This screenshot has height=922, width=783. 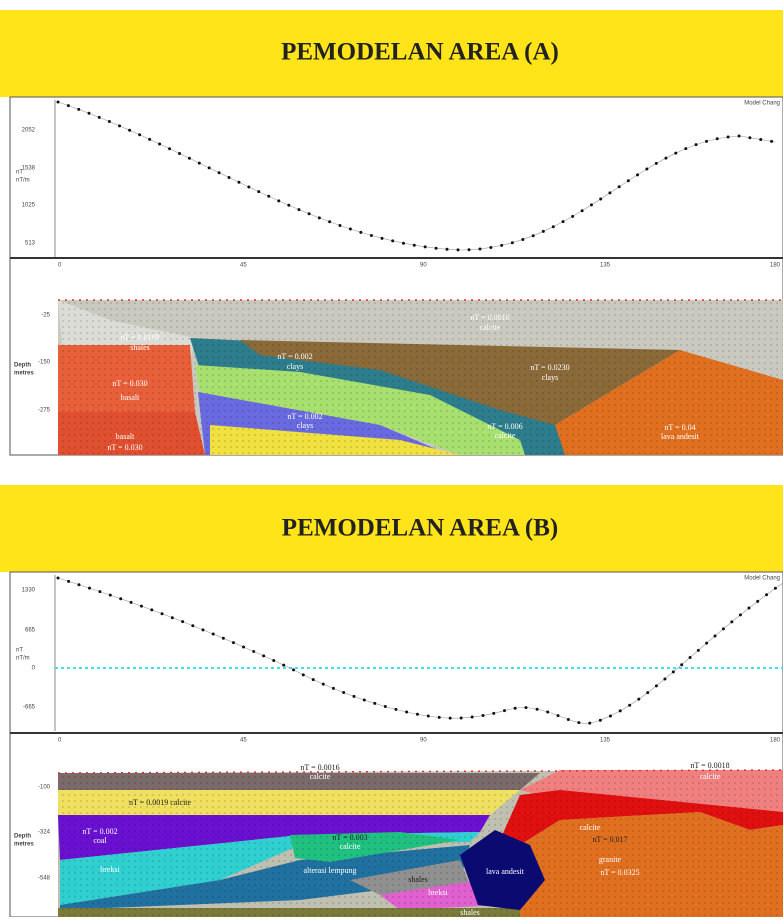 What do you see at coordinates (420, 52) in the screenshot?
I see `title: PEMODELAN AREA (A)` at bounding box center [420, 52].